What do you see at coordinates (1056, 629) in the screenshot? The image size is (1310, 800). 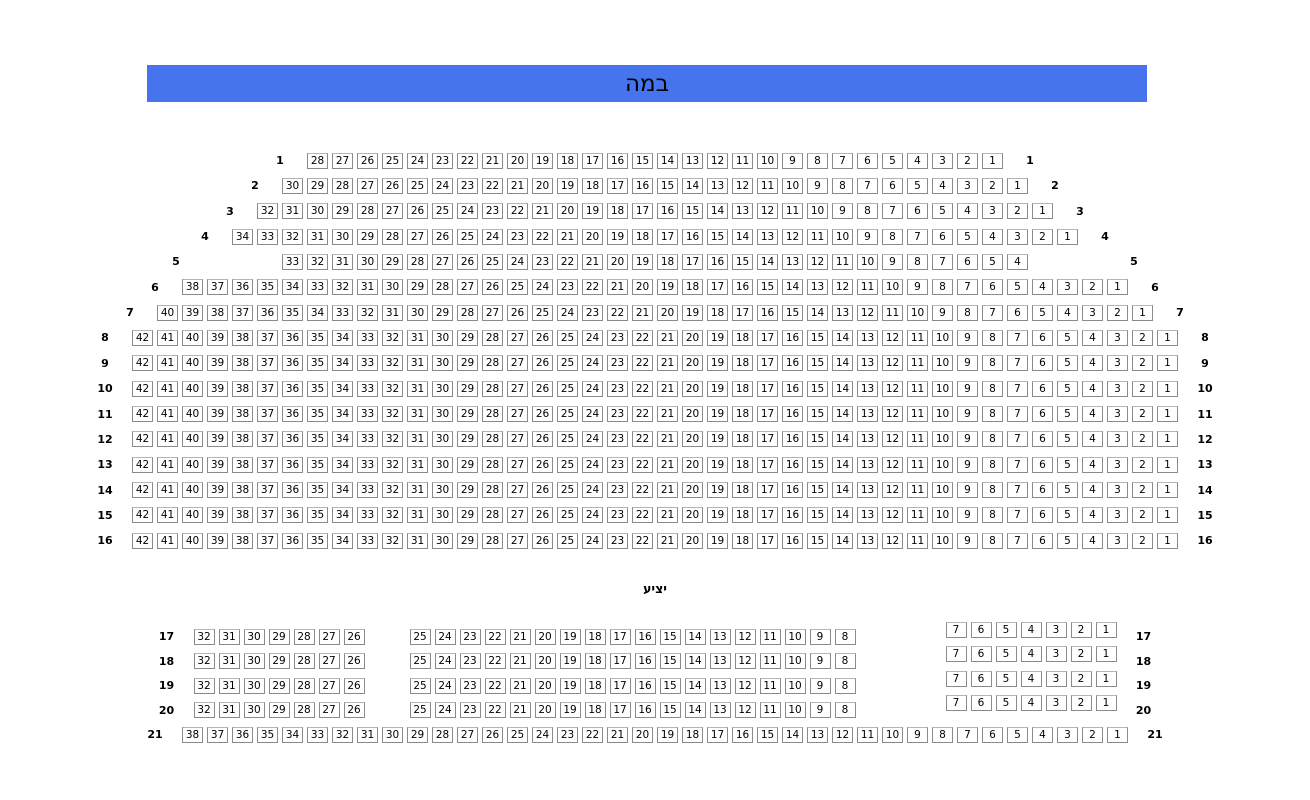 I see `seat-row17-3: 3` at bounding box center [1056, 629].